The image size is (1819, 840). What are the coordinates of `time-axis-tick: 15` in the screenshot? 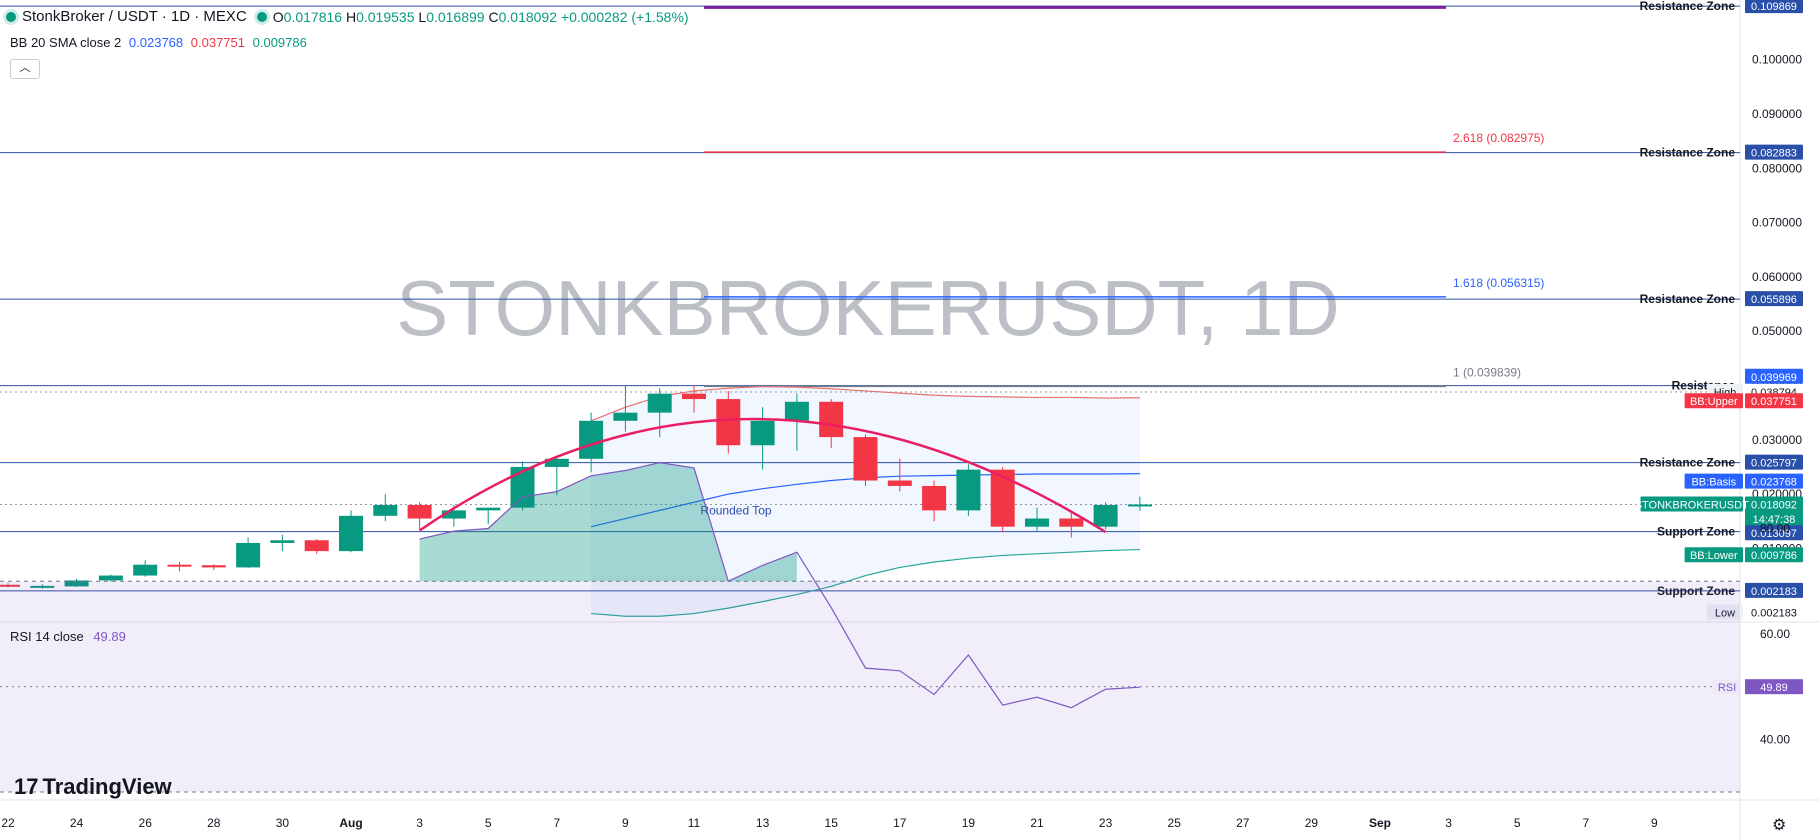 It's located at (832, 823).